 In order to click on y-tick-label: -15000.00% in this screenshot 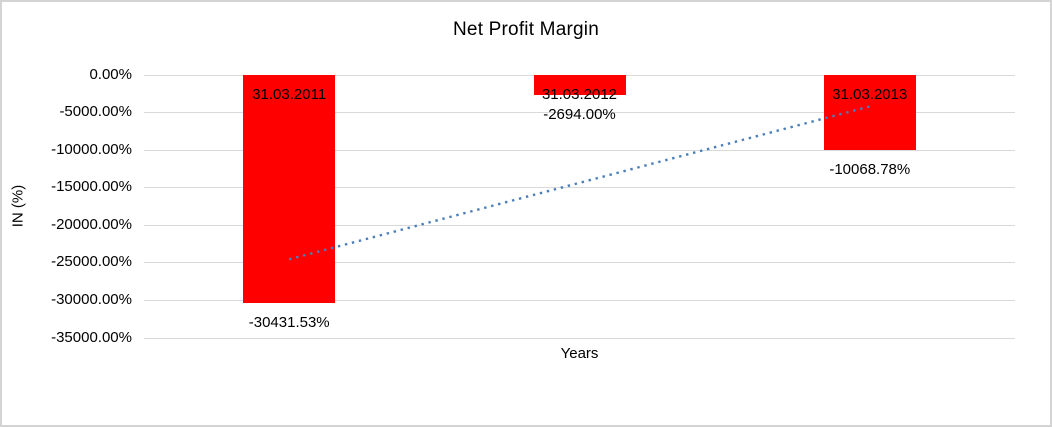, I will do `click(91, 187)`.